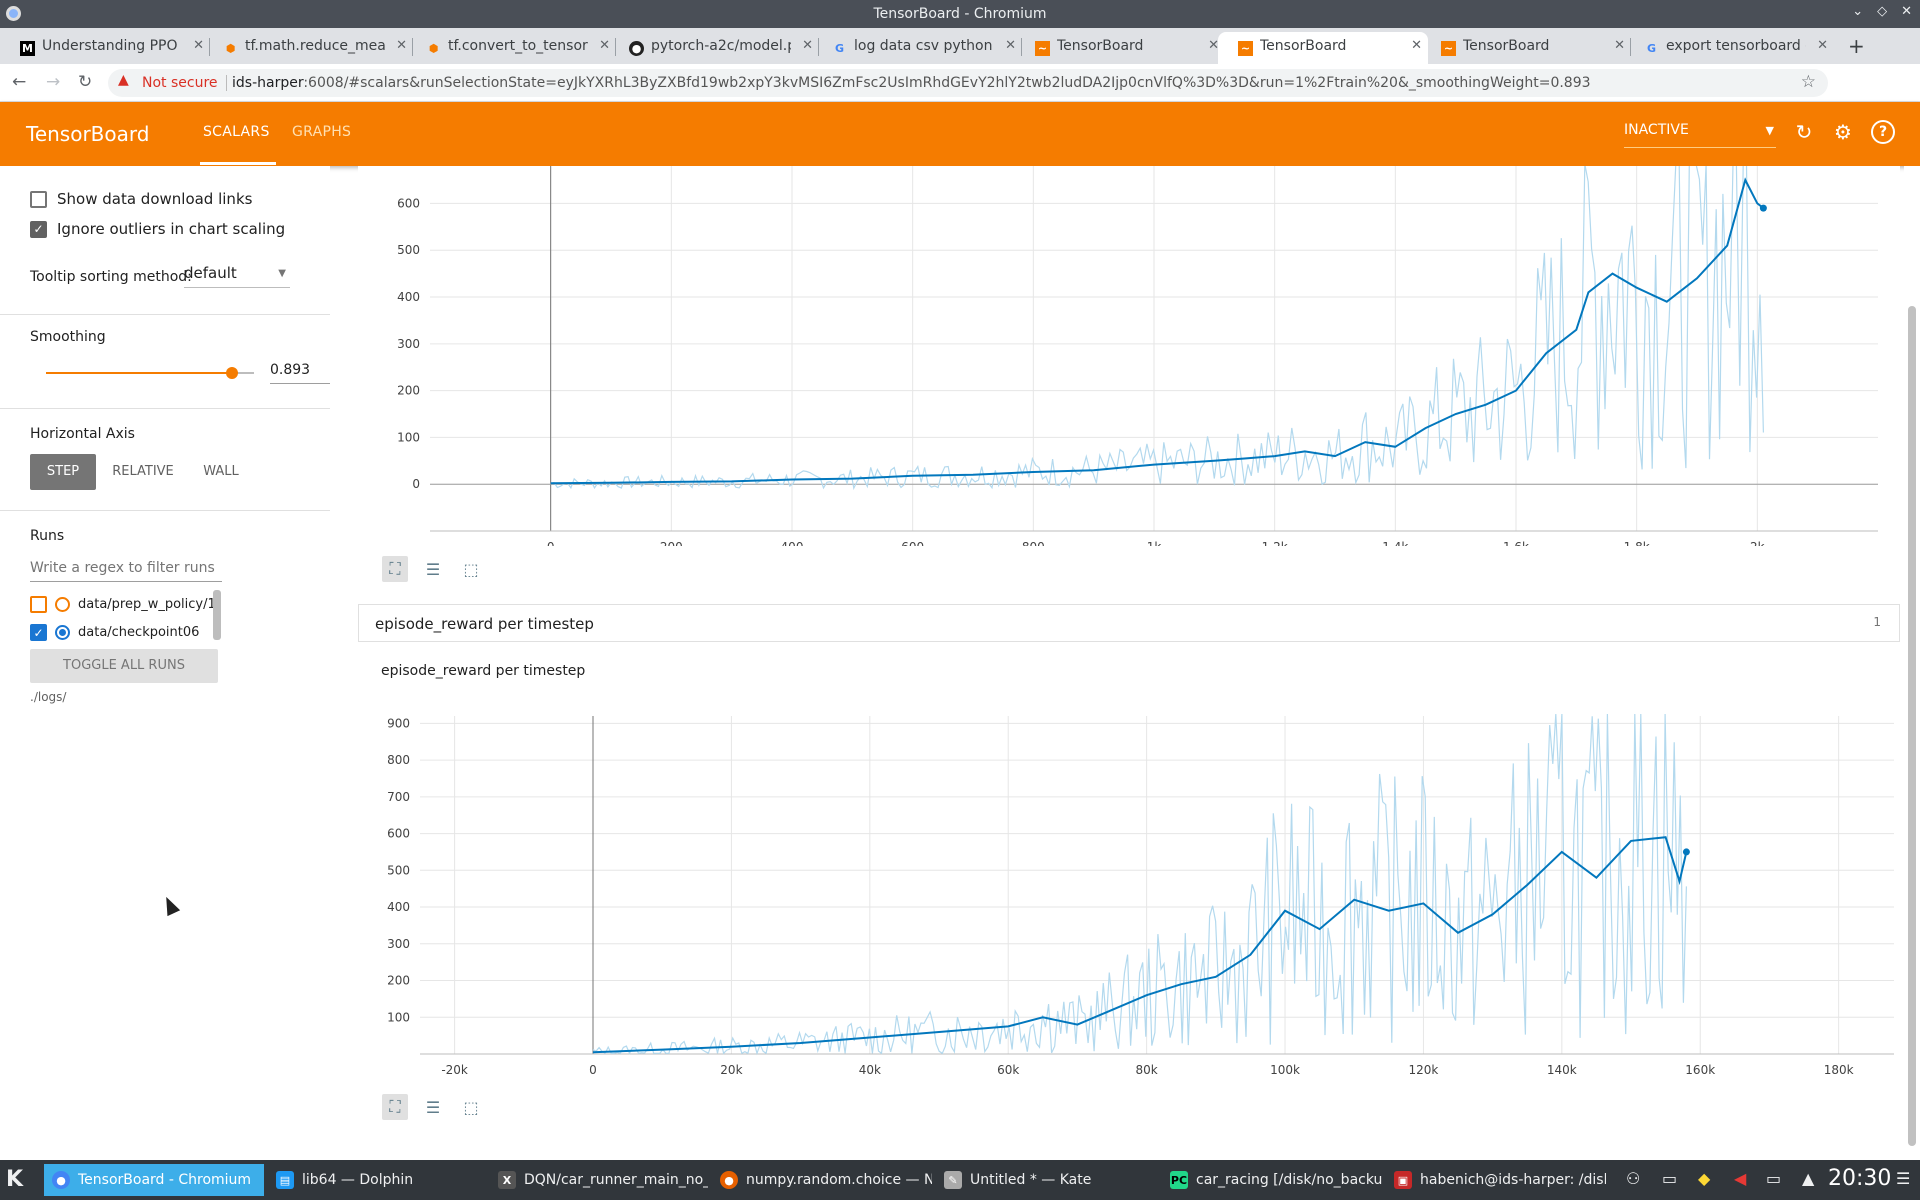 The width and height of the screenshot is (1920, 1200). Describe the element at coordinates (714, 48) in the screenshot. I see `browser-tab: ● pytorch-a2c/model.py ✕` at that location.